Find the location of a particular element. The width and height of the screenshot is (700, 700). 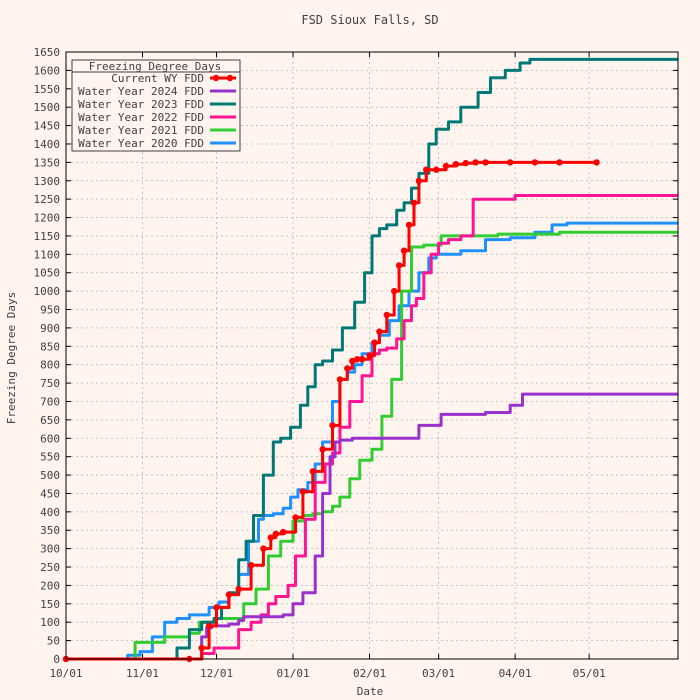

y-tick-label: 1450 is located at coordinates (47, 126).